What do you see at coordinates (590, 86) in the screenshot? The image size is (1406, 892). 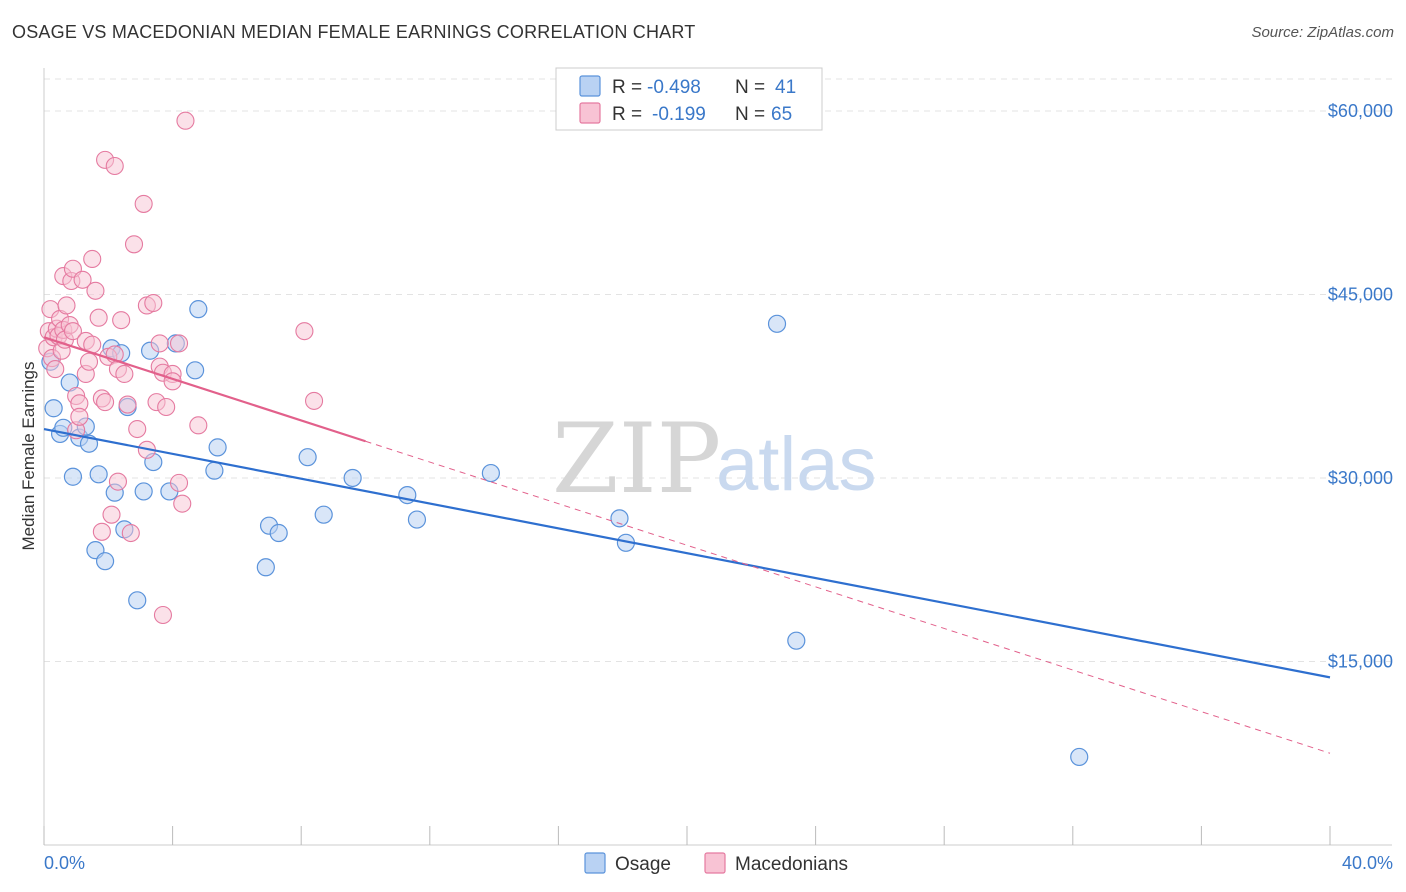 I see `legend-swatch-osage` at bounding box center [590, 86].